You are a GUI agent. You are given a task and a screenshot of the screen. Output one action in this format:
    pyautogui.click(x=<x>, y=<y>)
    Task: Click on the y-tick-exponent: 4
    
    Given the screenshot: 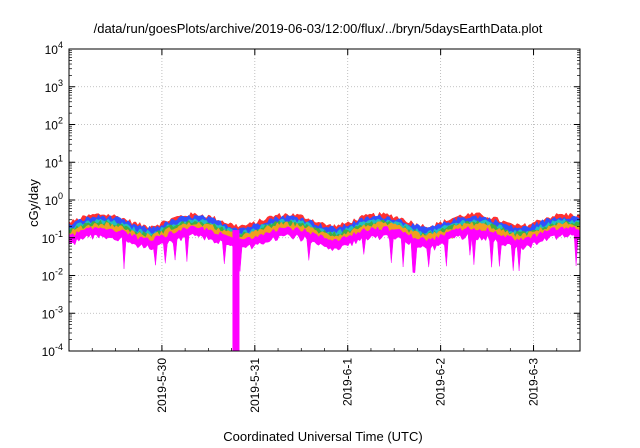 What is the action you would take?
    pyautogui.click(x=60, y=45)
    